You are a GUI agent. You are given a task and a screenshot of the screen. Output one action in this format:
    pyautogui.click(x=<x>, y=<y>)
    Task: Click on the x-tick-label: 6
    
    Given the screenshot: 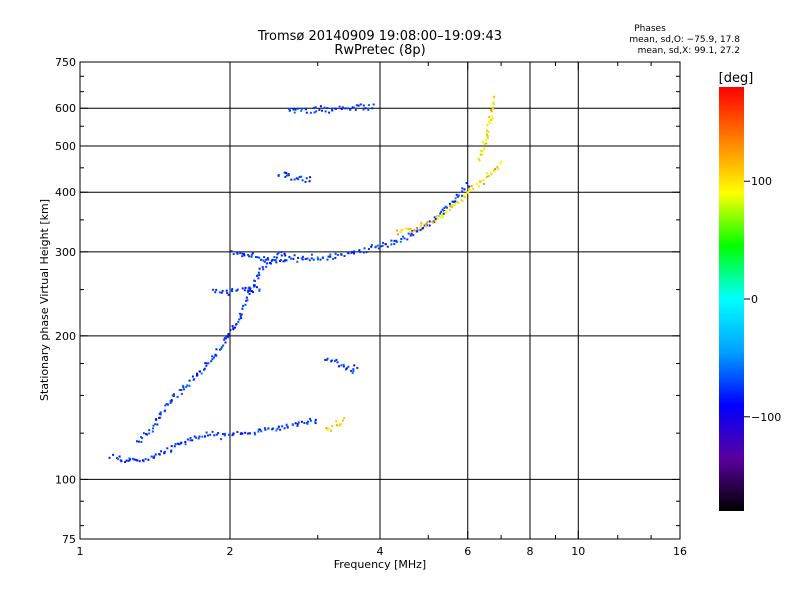 What is the action you would take?
    pyautogui.click(x=467, y=551)
    